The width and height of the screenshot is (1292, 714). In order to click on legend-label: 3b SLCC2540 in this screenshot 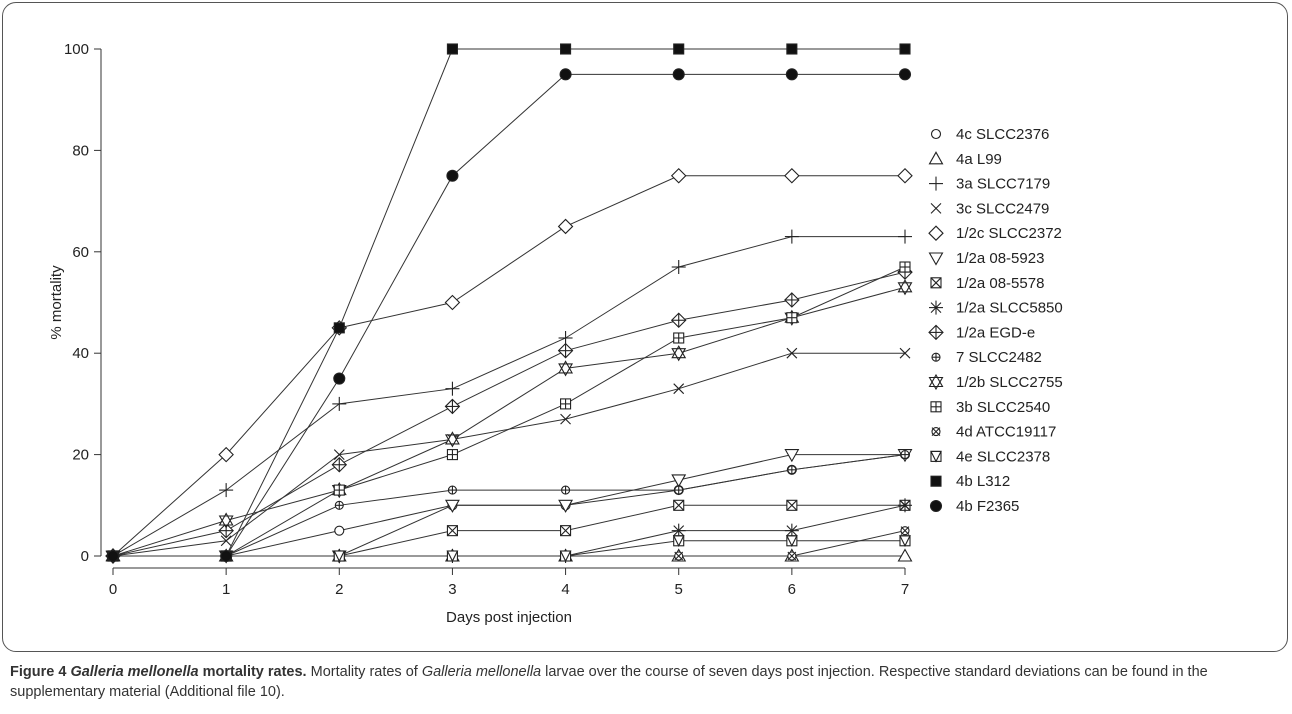, I will do `click(1003, 407)`.